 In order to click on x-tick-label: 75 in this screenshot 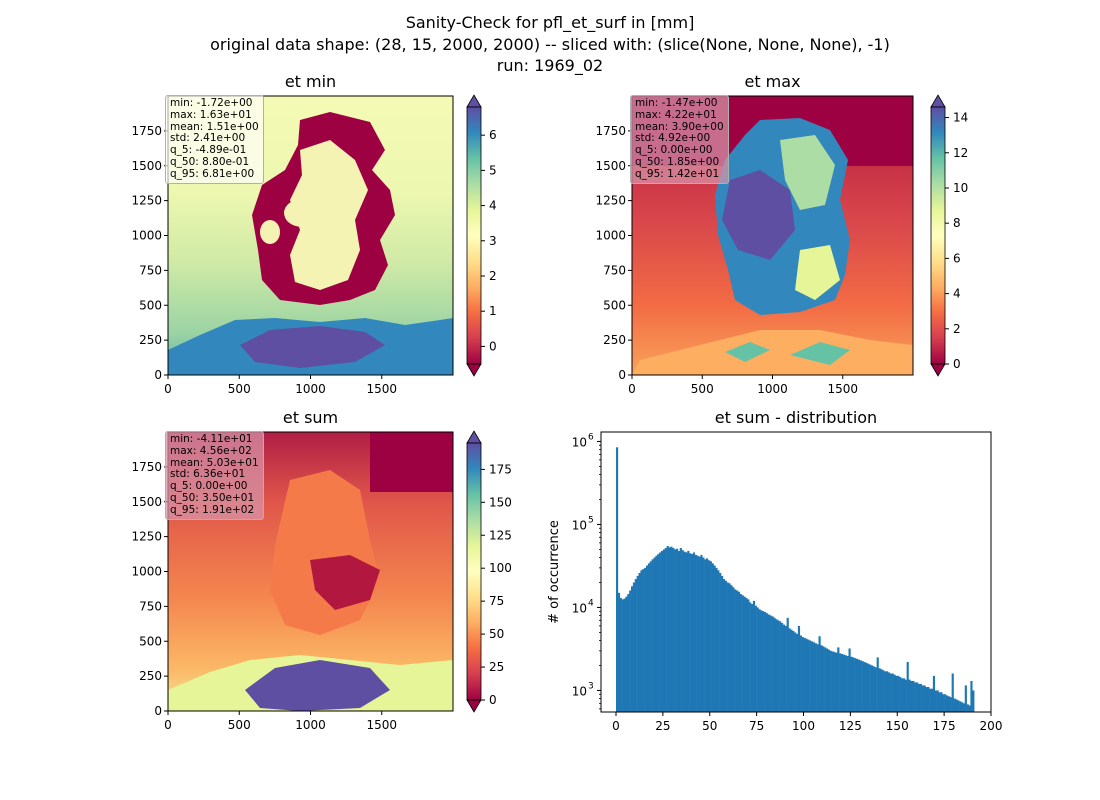, I will do `click(756, 726)`.